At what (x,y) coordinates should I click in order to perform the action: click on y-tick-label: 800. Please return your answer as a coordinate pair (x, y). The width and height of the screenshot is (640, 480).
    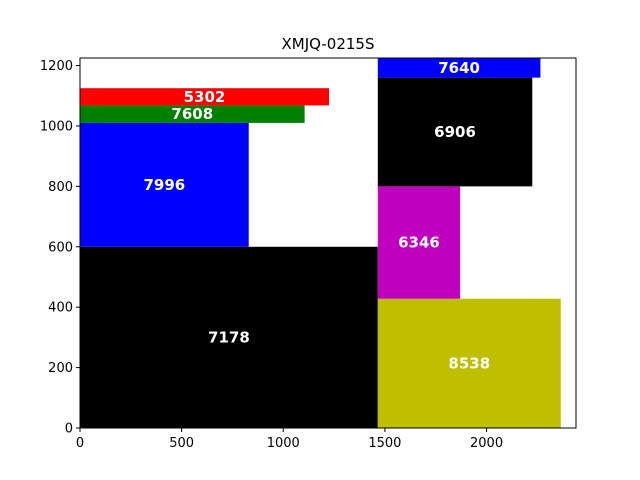
    Looking at the image, I should click on (60, 187).